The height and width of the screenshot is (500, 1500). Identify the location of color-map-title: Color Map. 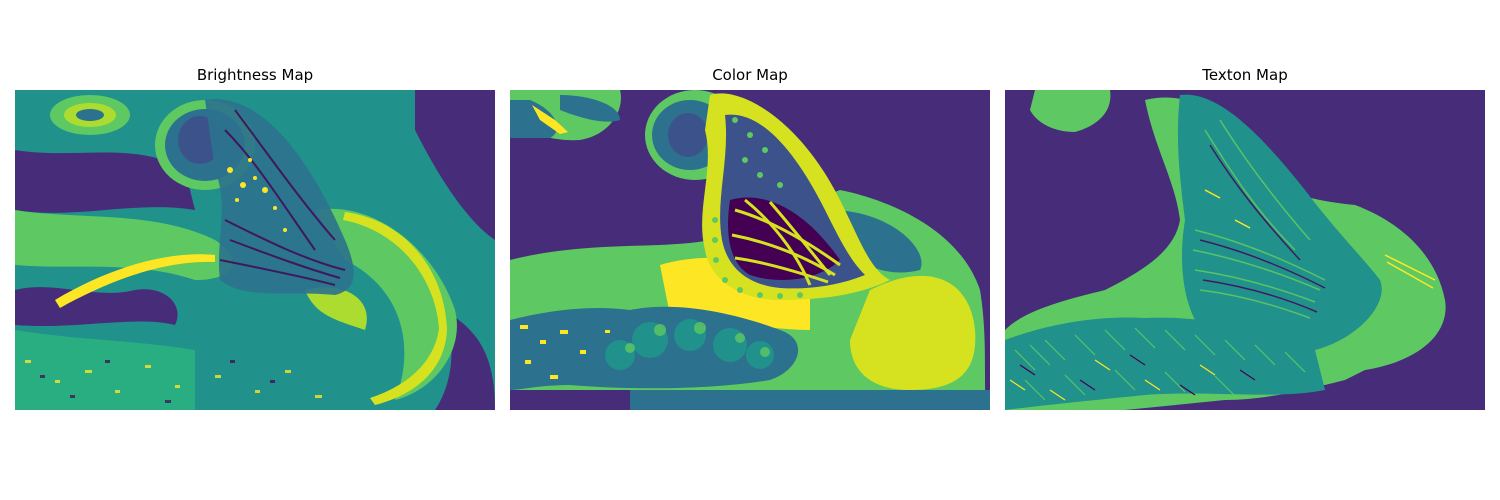
(750, 75).